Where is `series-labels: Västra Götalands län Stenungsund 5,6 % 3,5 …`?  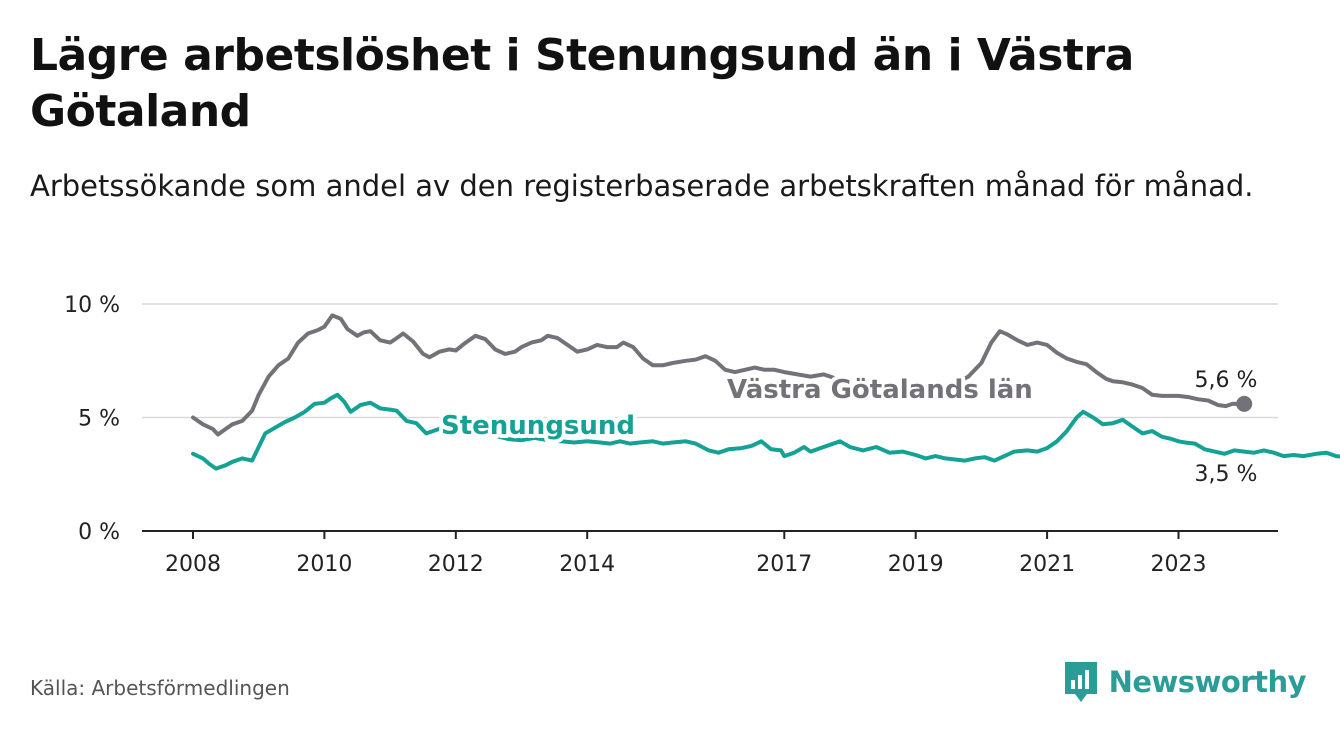 series-labels: Västra Götalands län Stenungsund 5,6 % 3,5 … is located at coordinates (847, 427).